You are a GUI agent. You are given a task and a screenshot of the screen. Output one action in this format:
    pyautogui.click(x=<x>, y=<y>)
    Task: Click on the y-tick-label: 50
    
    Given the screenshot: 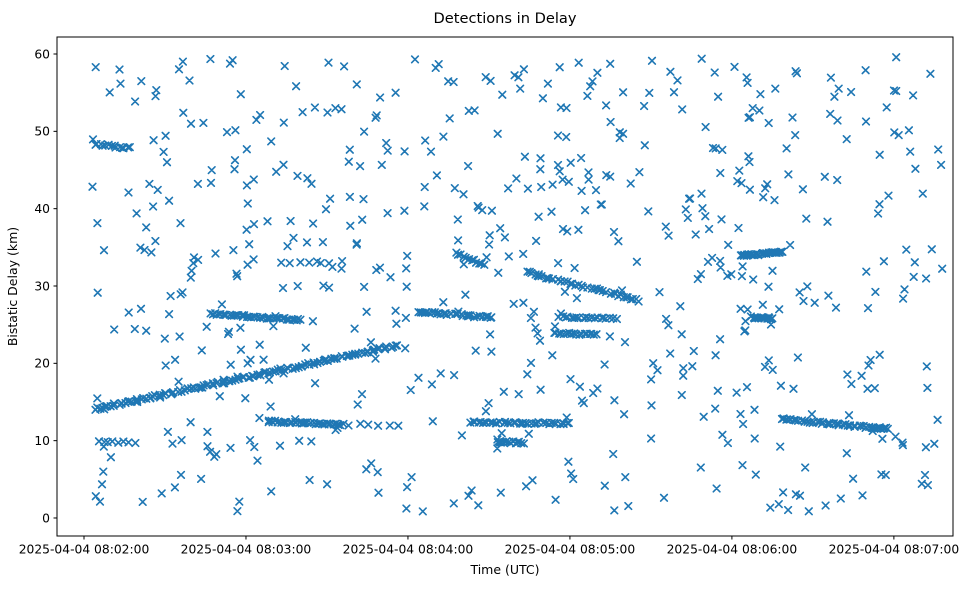 What is the action you would take?
    pyautogui.click(x=42, y=132)
    